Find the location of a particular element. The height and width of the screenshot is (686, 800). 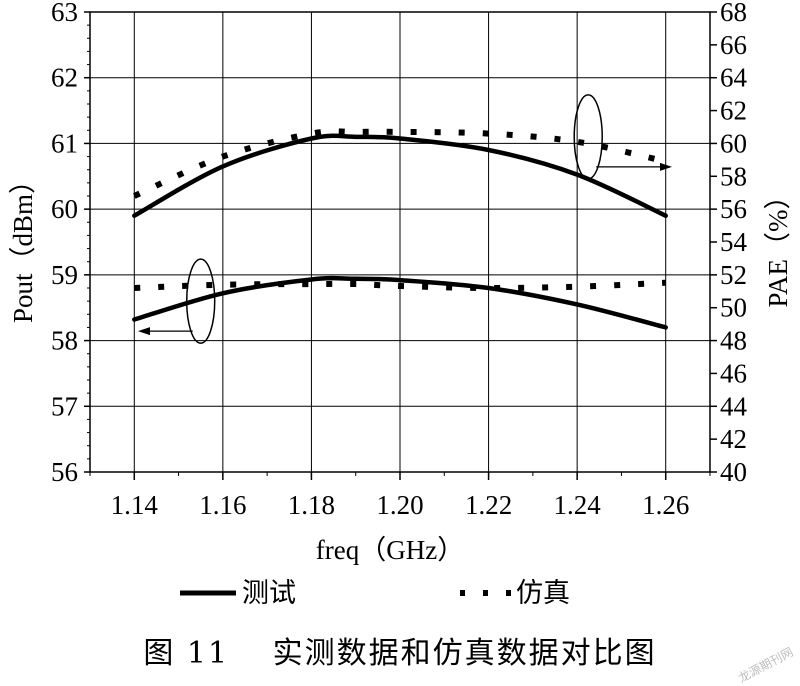

y2-tick-label: 62 is located at coordinates (733, 111).